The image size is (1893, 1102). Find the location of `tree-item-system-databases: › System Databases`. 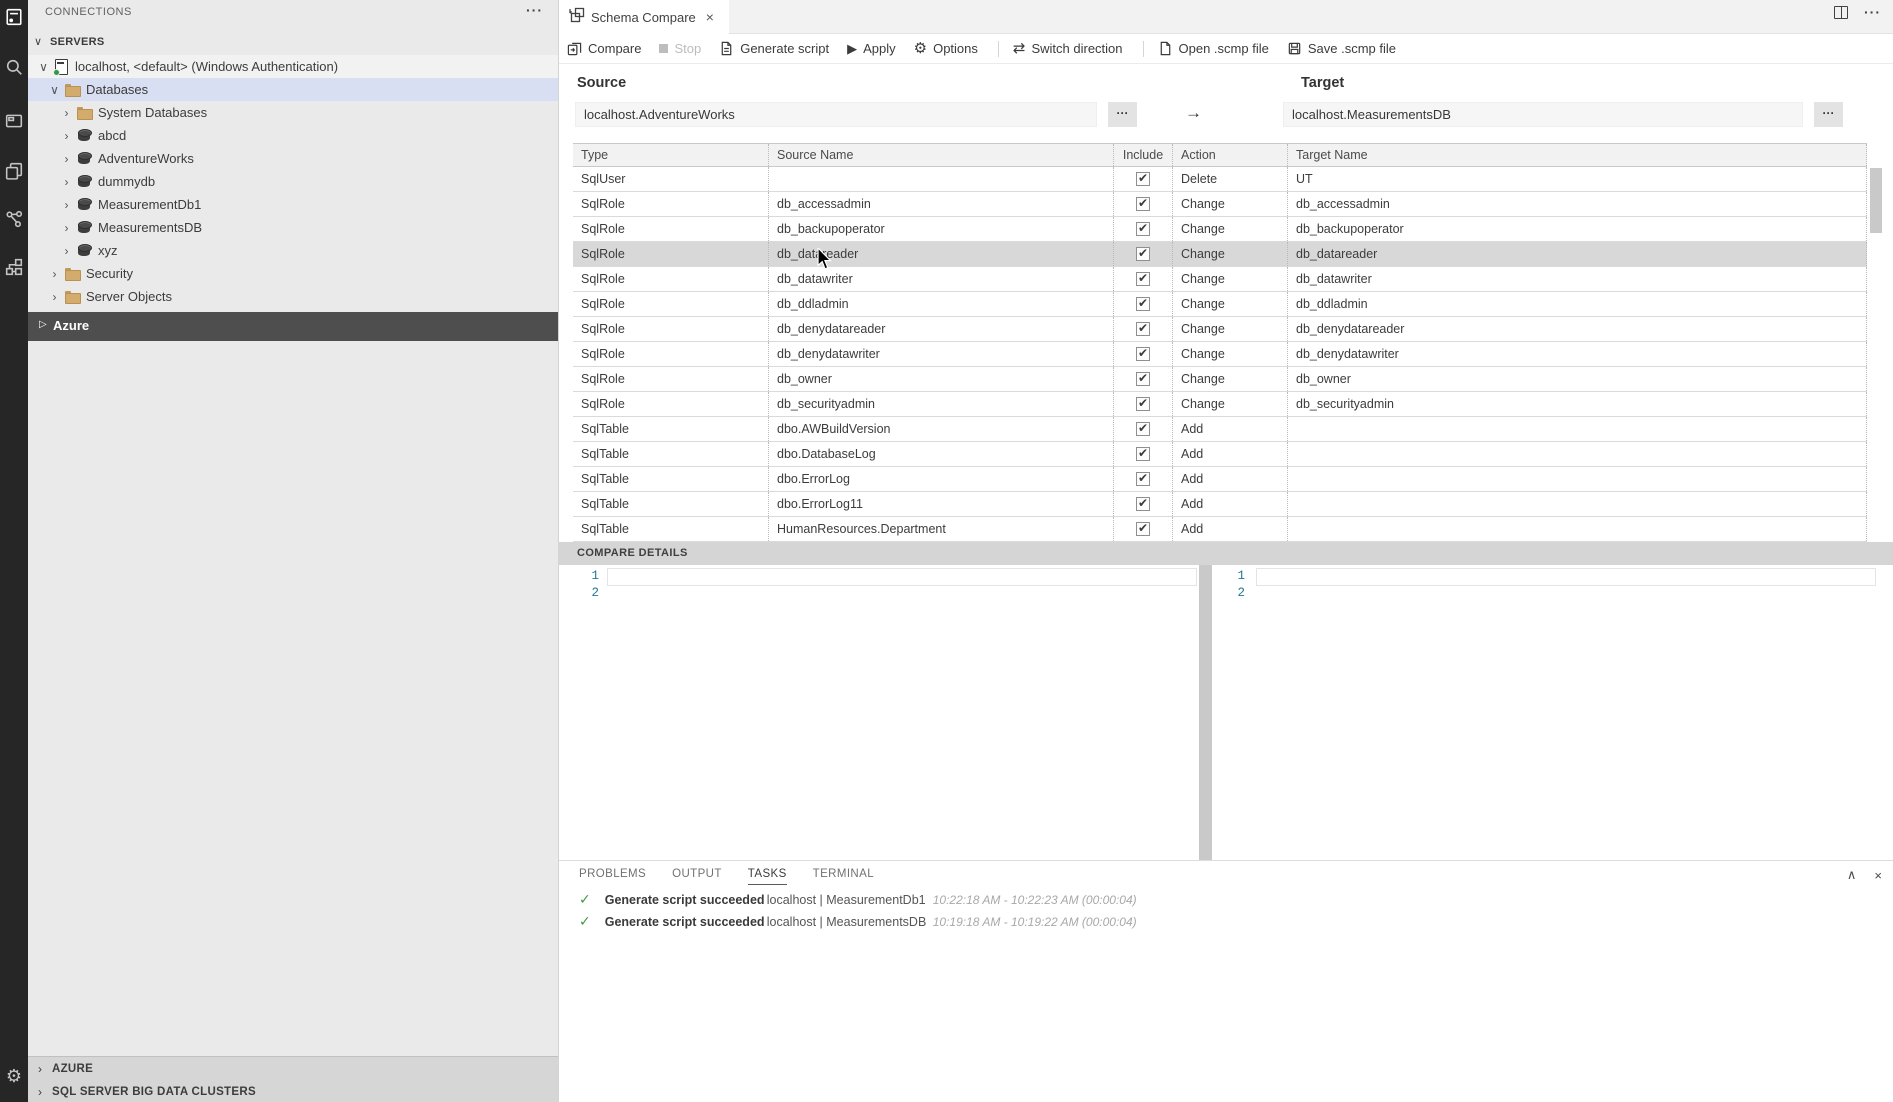

tree-item-system-databases: › System Databases is located at coordinates (293, 112).